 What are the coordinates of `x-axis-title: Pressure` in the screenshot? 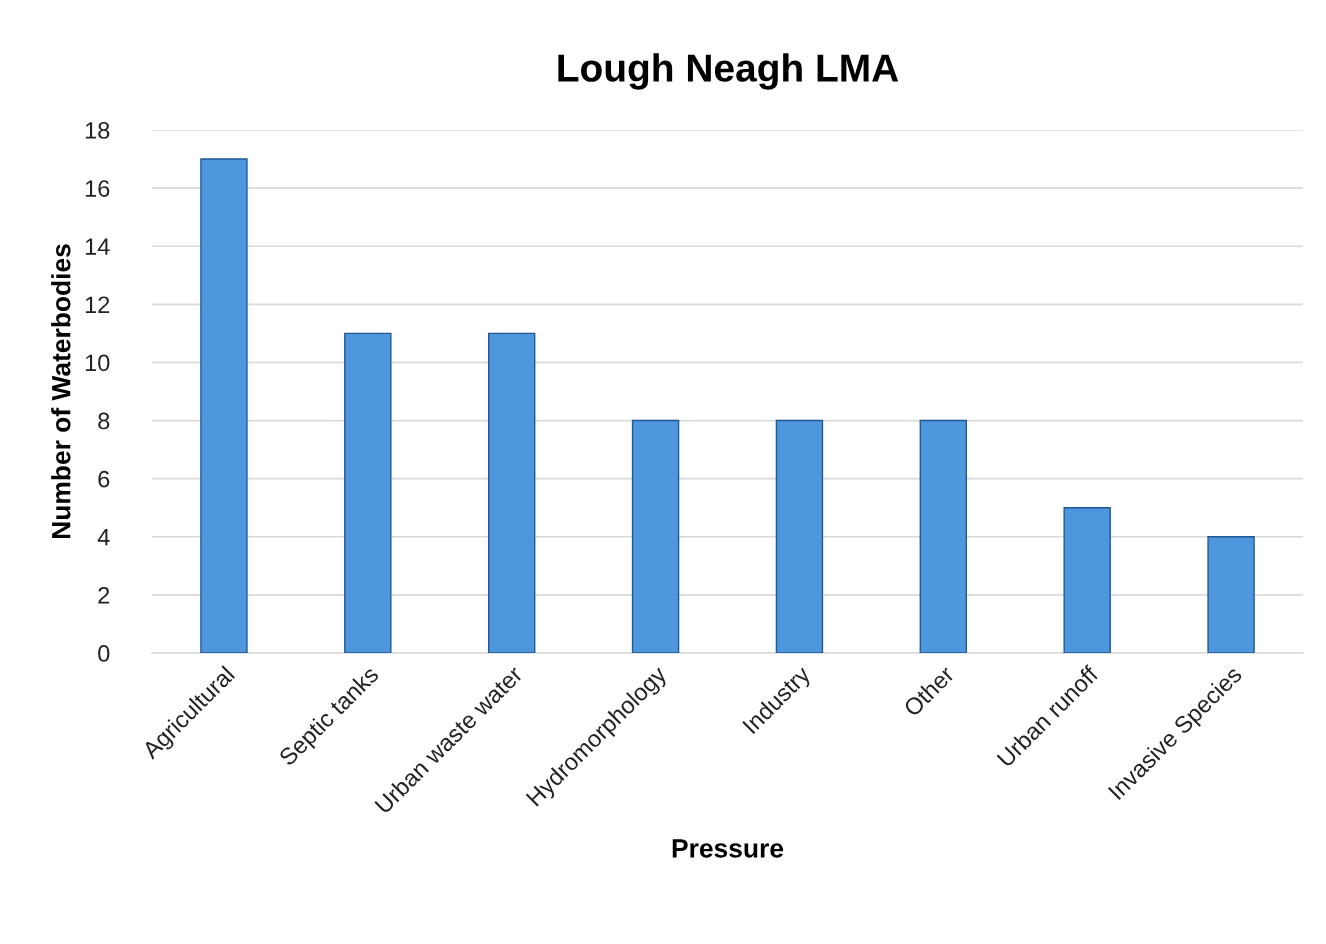 It's located at (728, 848).